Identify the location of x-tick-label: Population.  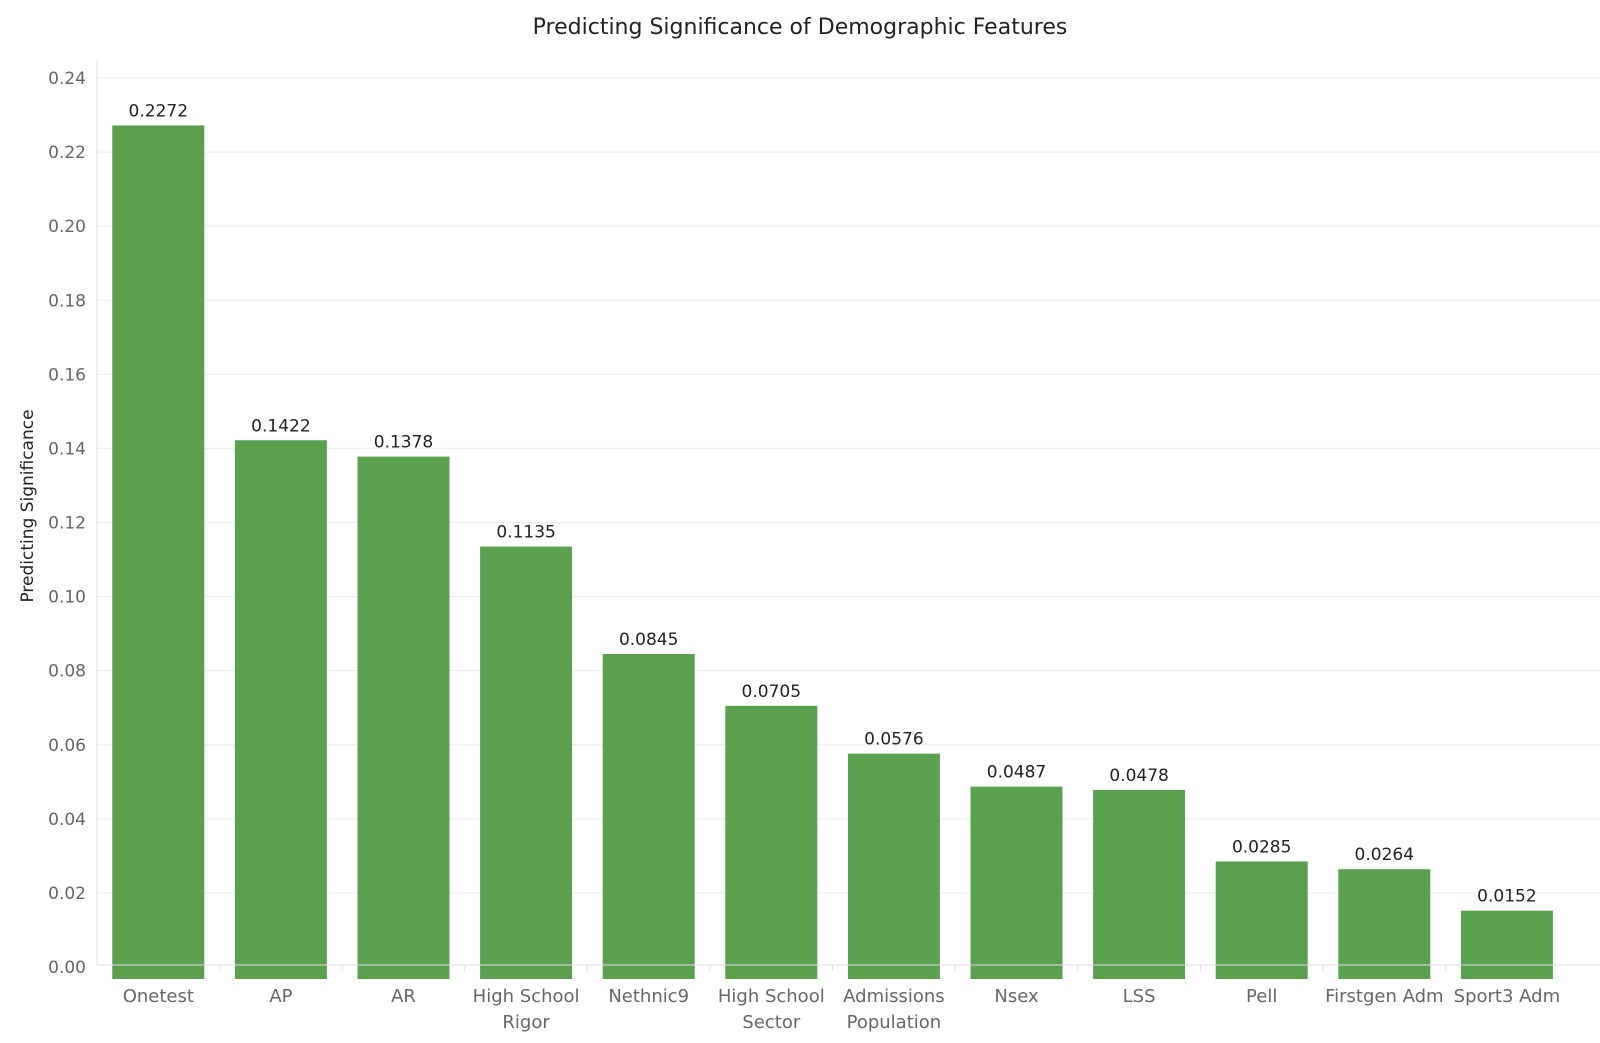
(894, 1022).